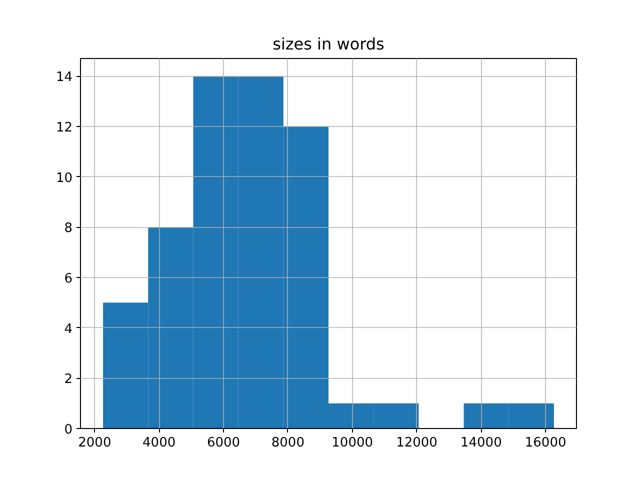 This screenshot has width=640, height=480. Describe the element at coordinates (328, 44) in the screenshot. I see `chart-title: sizes in words` at that location.